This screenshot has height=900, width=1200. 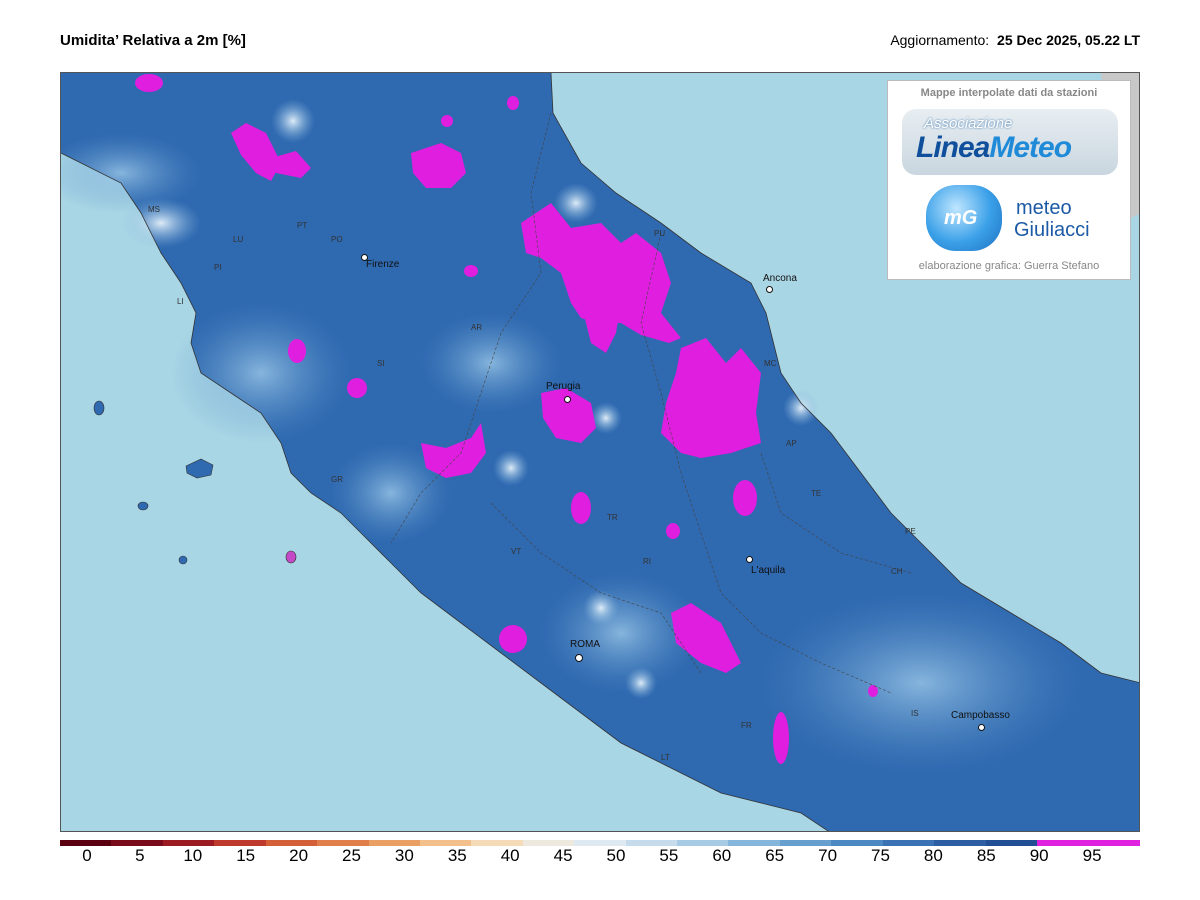 I want to click on province-label: VT, so click(x=516, y=551).